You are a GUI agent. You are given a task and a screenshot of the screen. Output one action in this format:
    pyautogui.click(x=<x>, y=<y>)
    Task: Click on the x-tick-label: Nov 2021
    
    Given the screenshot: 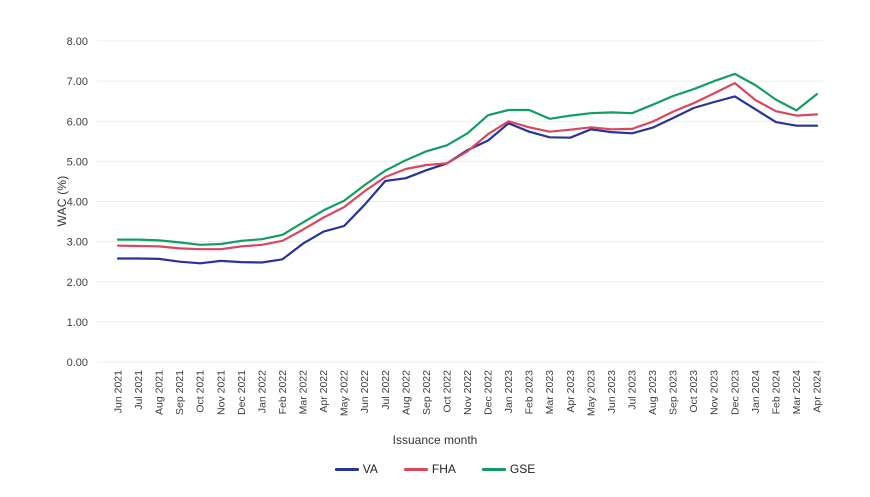 What is the action you would take?
    pyautogui.click(x=221, y=392)
    